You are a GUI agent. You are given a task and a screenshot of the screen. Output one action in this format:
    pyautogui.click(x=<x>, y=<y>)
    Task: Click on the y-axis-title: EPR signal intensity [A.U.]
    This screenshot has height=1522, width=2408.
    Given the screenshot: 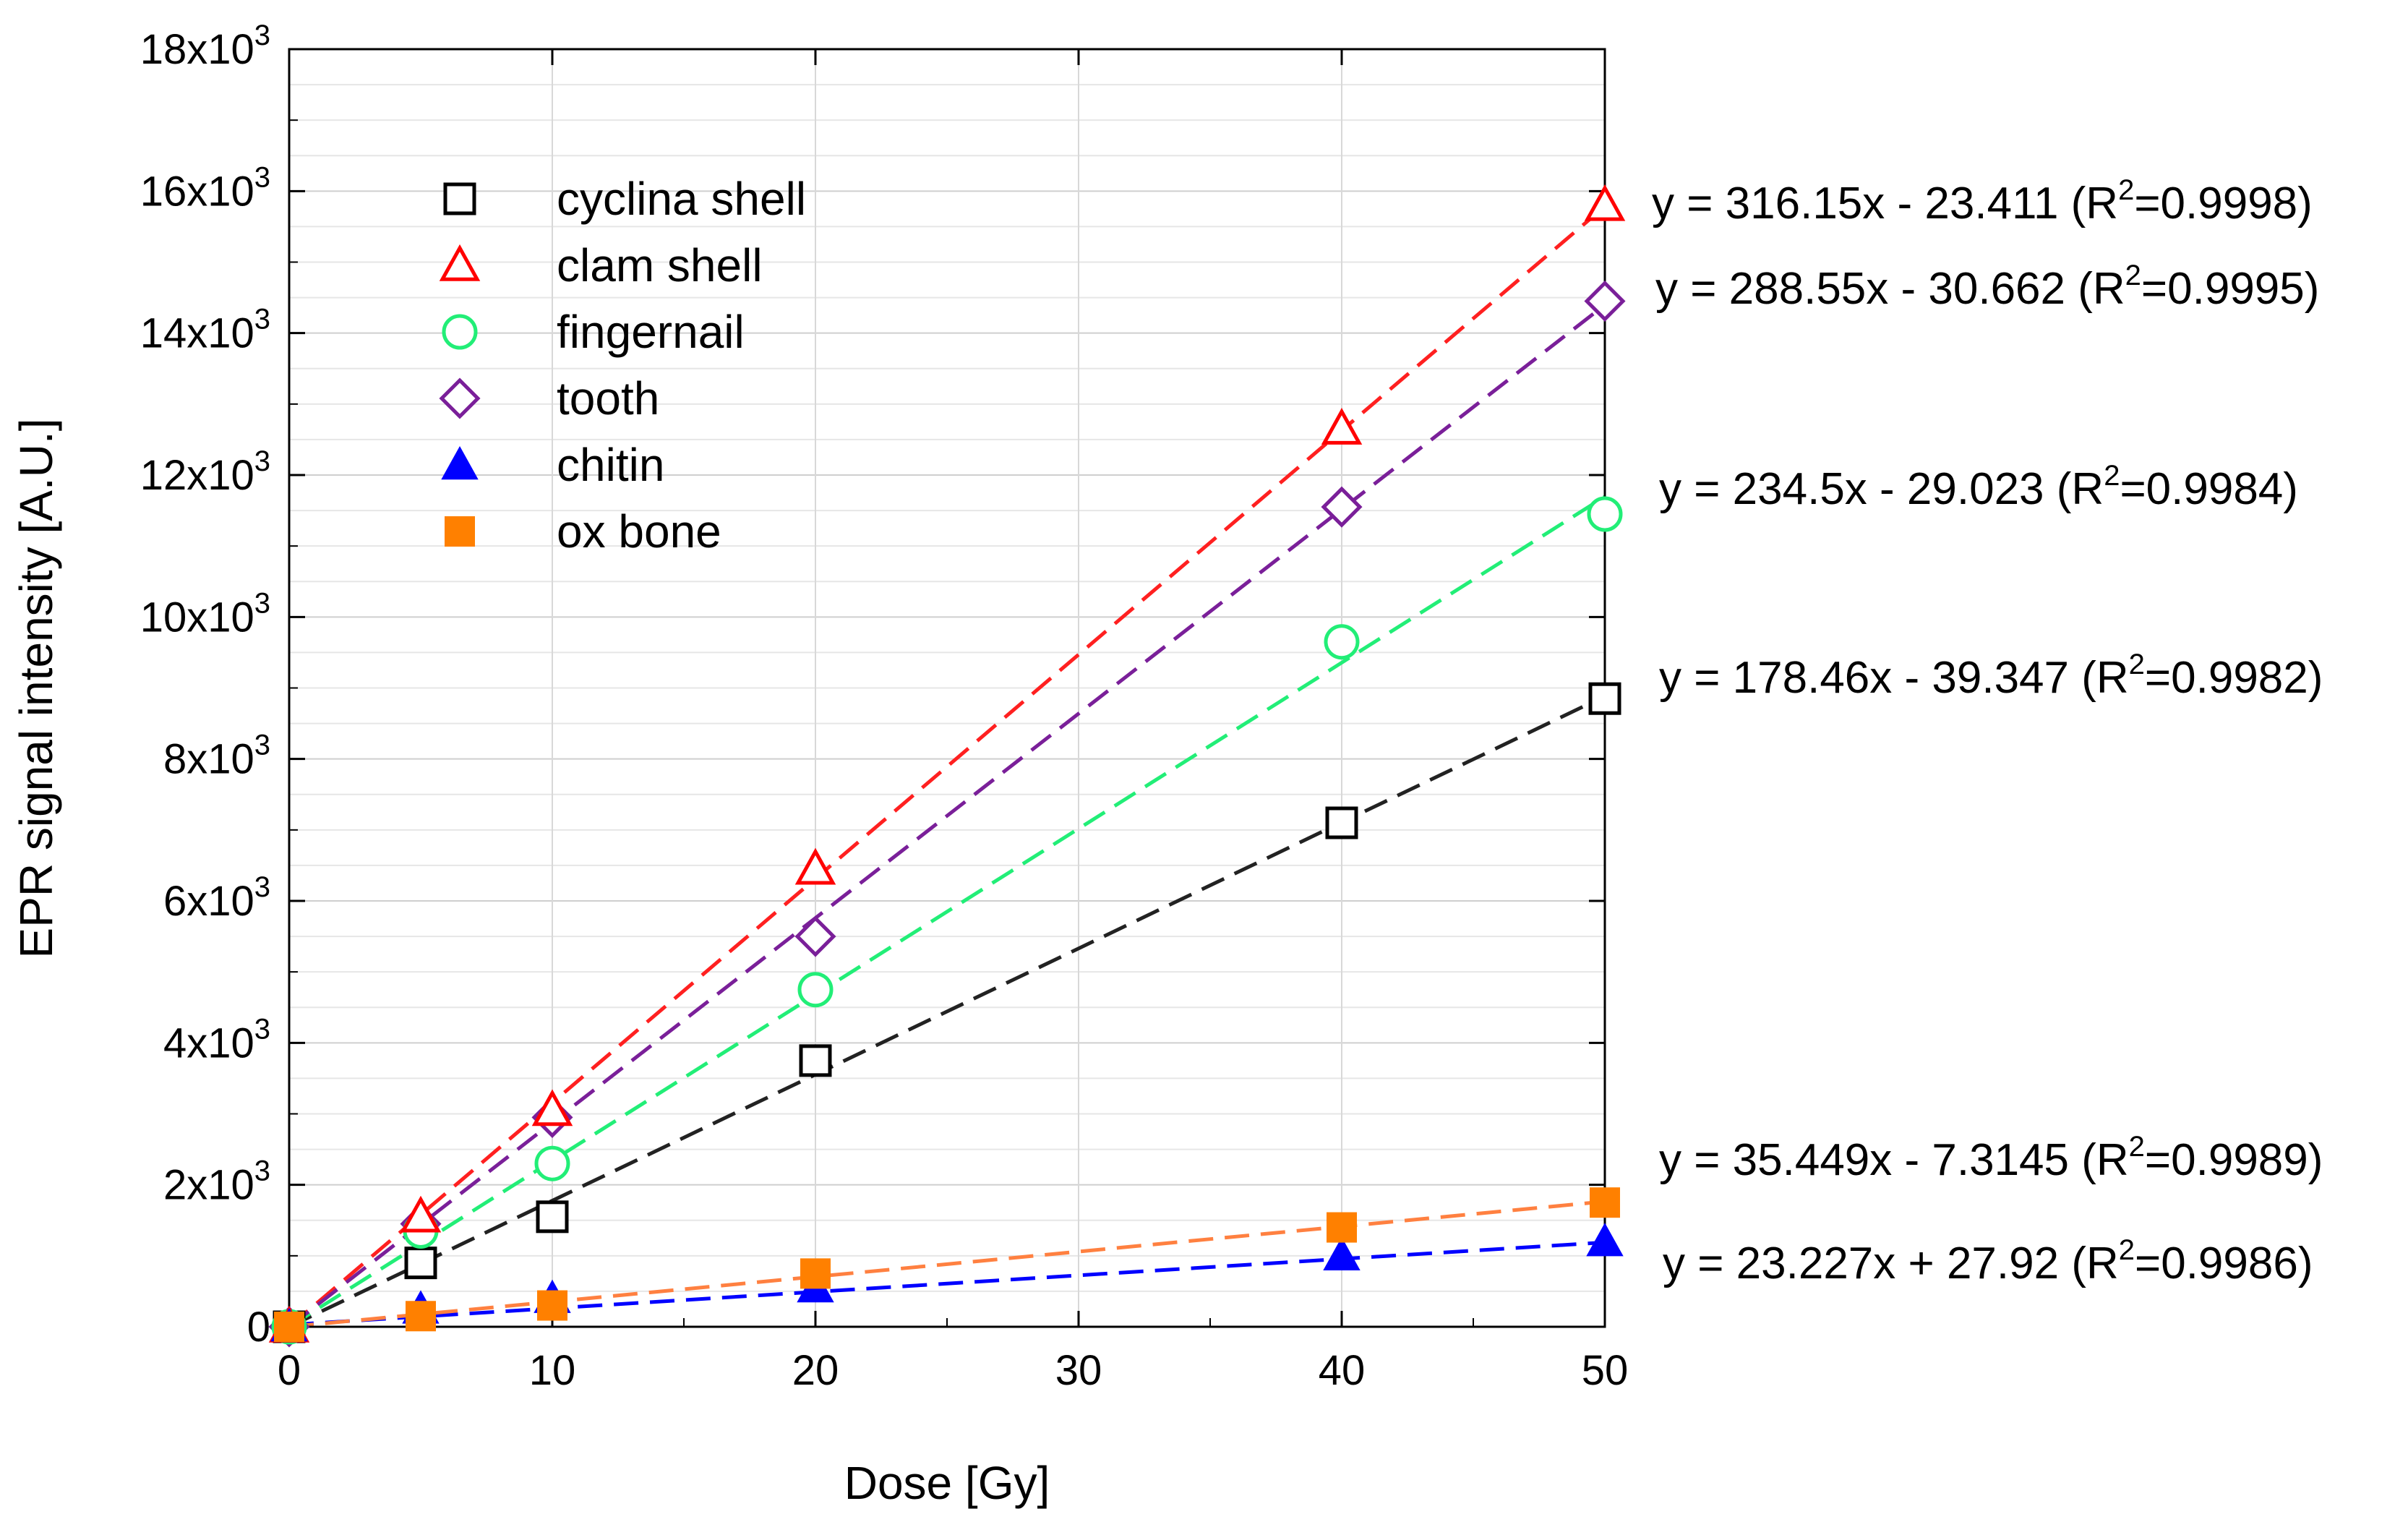 What is the action you would take?
    pyautogui.click(x=36, y=689)
    